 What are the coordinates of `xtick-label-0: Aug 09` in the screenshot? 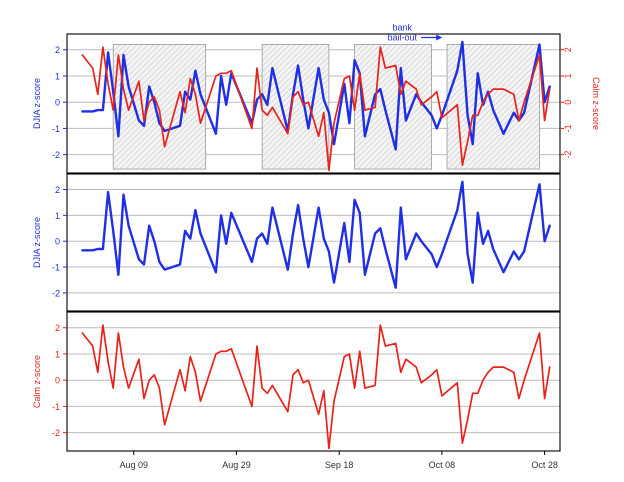 It's located at (133, 465).